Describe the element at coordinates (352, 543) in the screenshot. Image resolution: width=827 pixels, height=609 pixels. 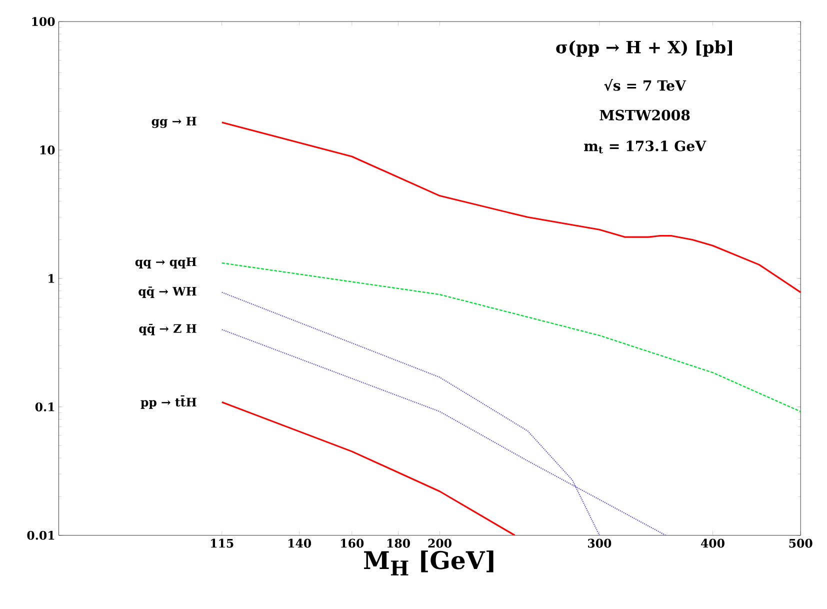
I see `x-tick-label: 160` at that location.